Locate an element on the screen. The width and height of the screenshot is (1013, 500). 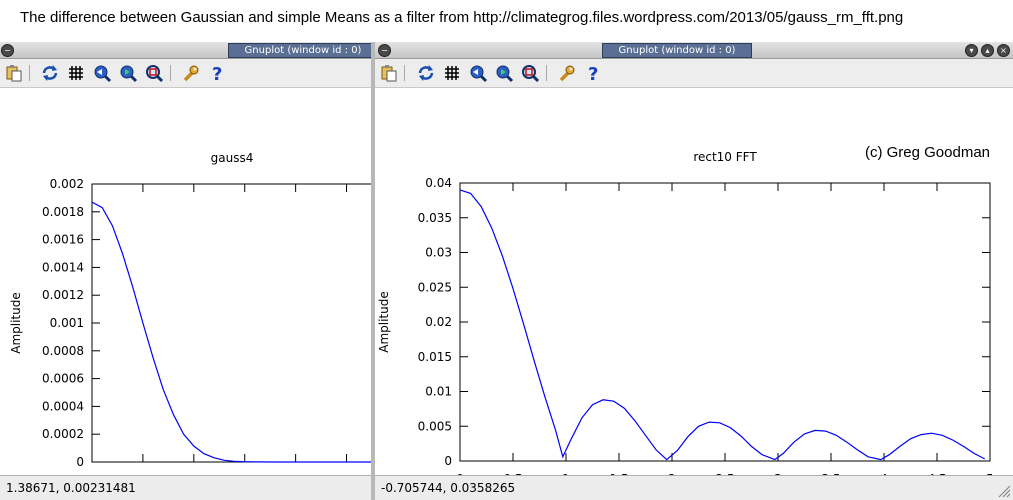
y-tick-label: 0.04 is located at coordinates (438, 183).